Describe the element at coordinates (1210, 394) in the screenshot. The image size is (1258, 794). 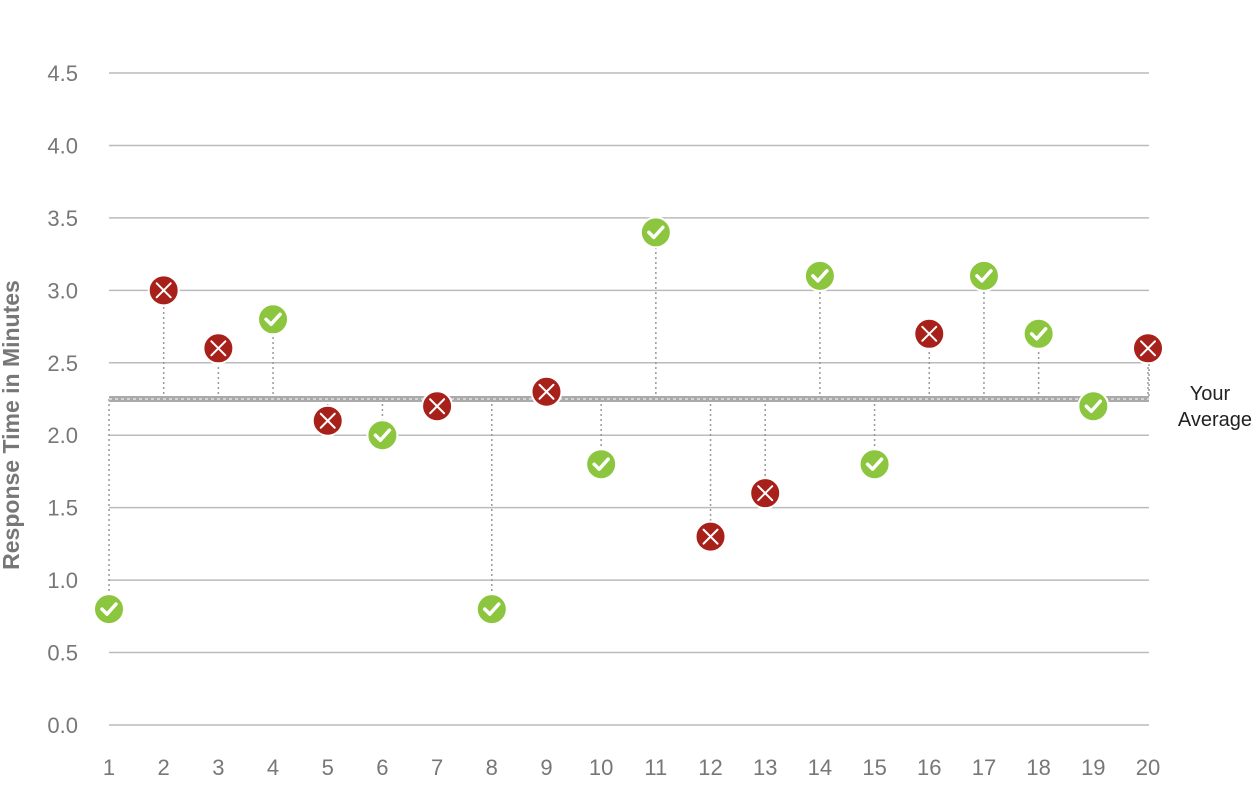
I see `average-label-line-1: Your` at that location.